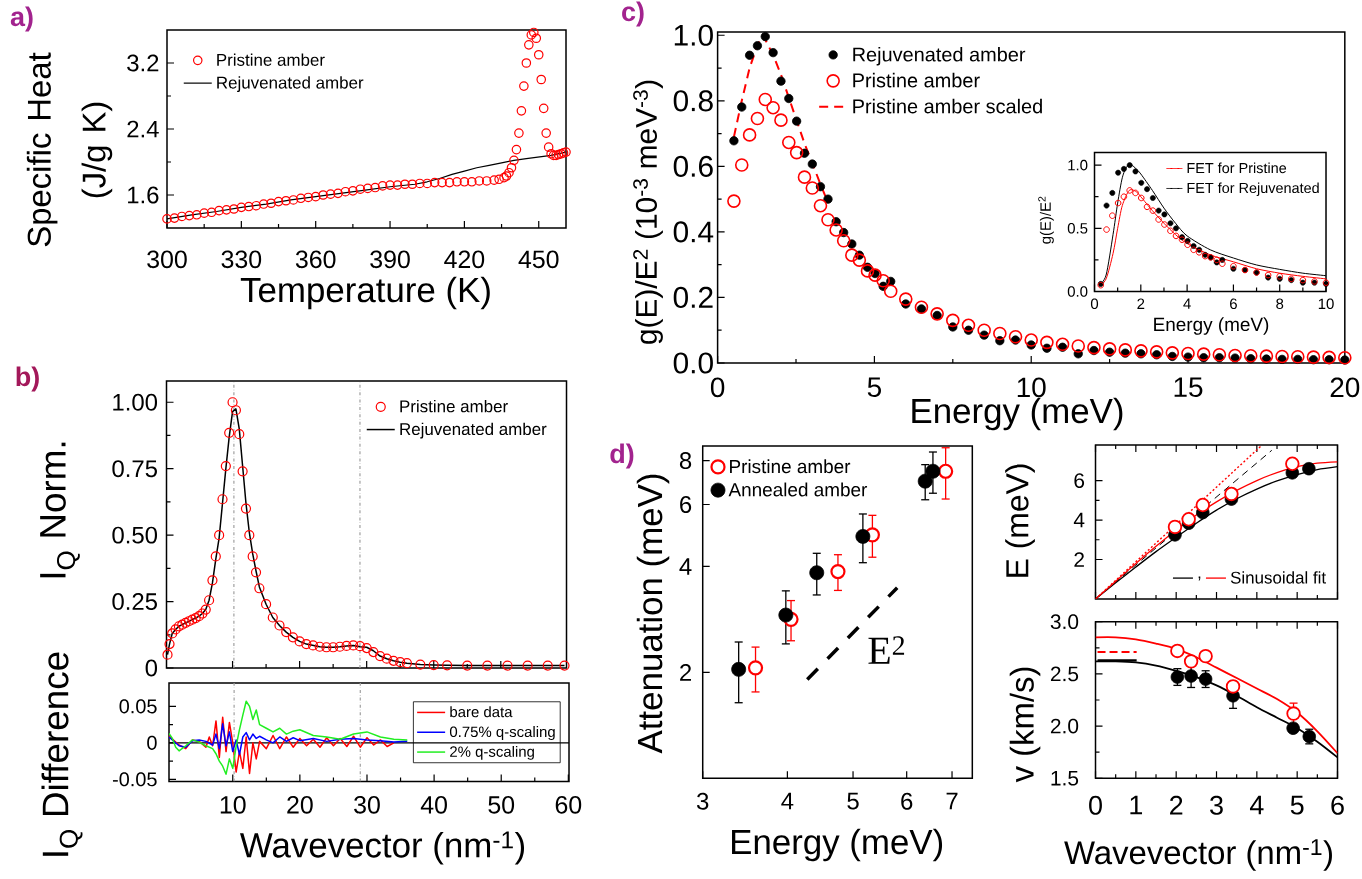  What do you see at coordinates (886, 650) in the screenshot?
I see `annotation: E$^{2}$` at bounding box center [886, 650].